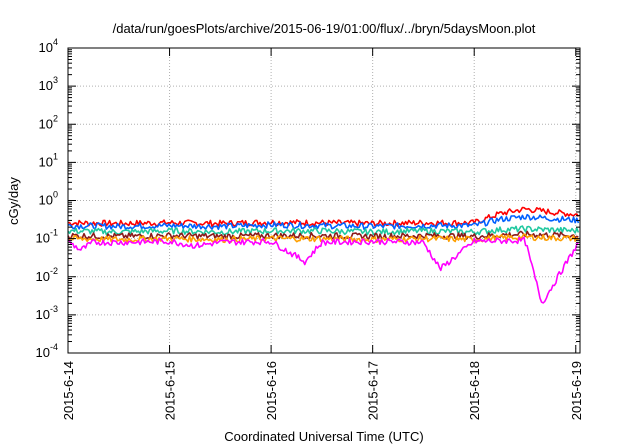 The image size is (640, 448). Describe the element at coordinates (323, 436) in the screenshot. I see `x-axis-label: Coordinated Universal Time (UTC)` at that location.